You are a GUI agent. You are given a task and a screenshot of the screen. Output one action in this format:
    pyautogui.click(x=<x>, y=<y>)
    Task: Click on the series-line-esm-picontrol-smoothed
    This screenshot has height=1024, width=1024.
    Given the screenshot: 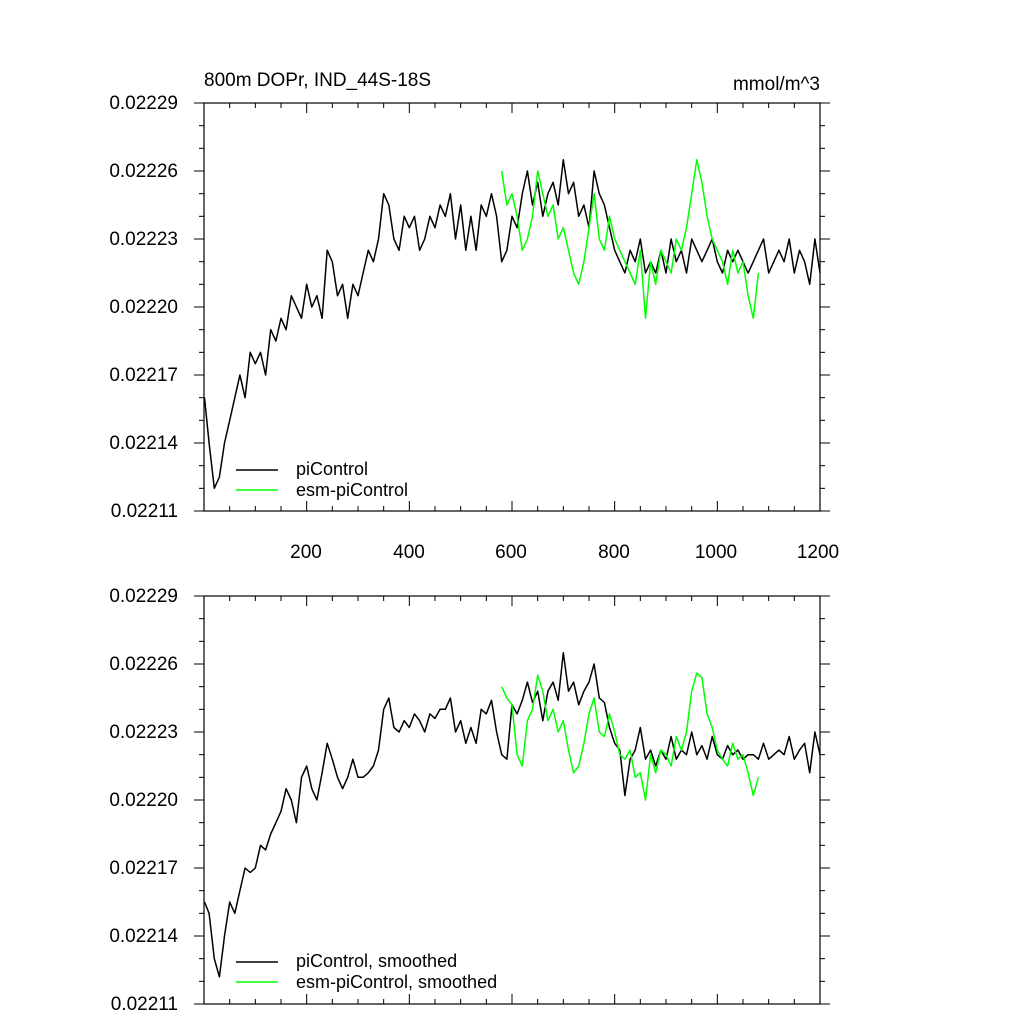 What is the action you would take?
    pyautogui.click(x=630, y=736)
    